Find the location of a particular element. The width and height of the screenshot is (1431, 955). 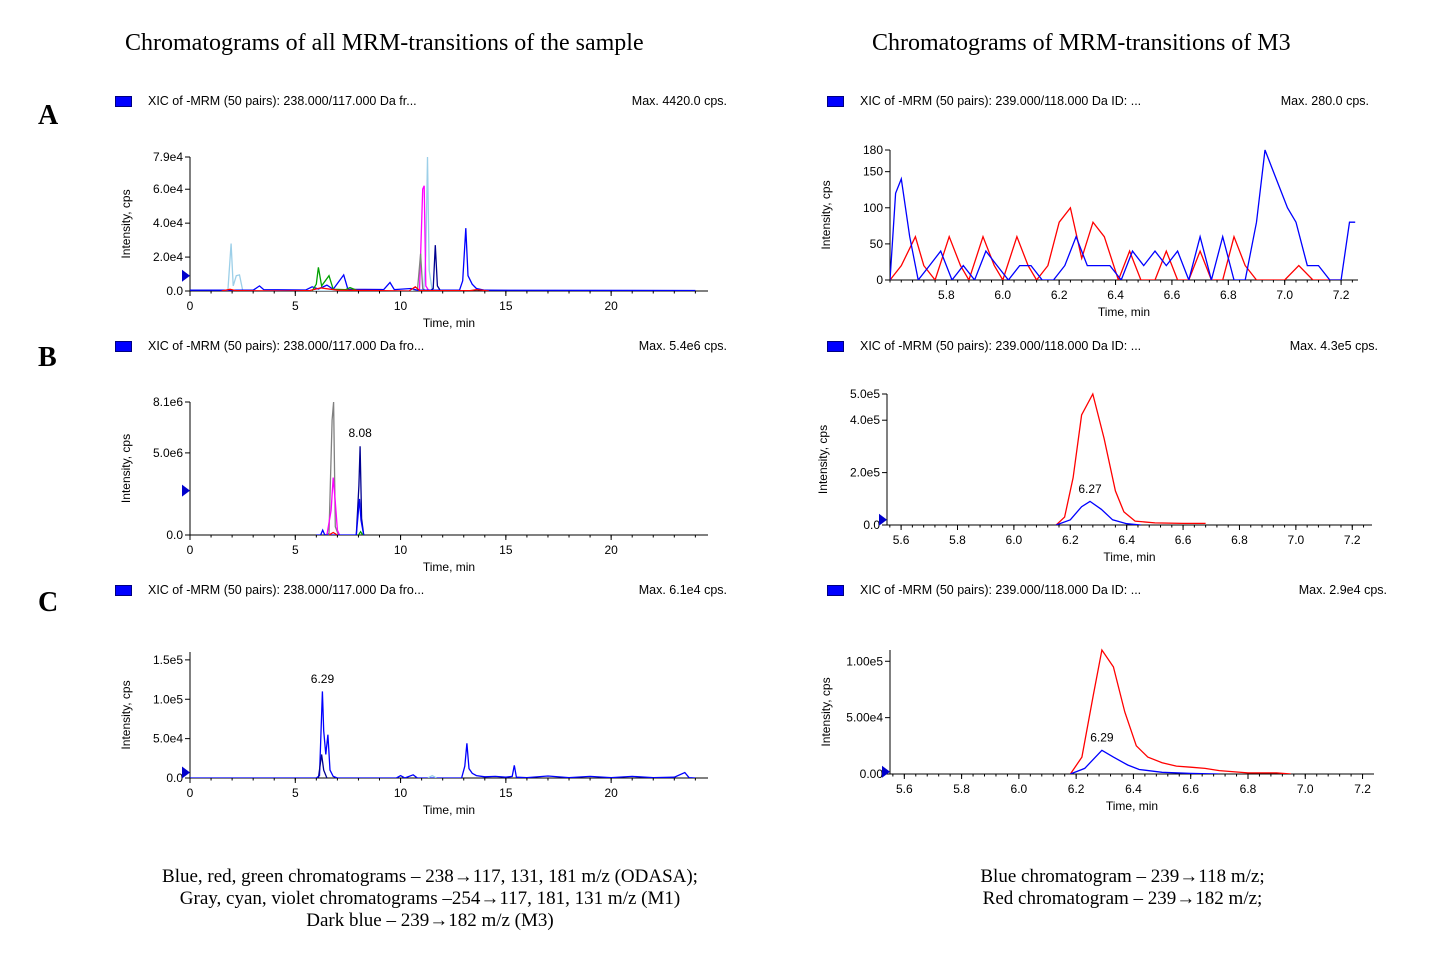

y-tick-label: 150 is located at coordinates (873, 172).